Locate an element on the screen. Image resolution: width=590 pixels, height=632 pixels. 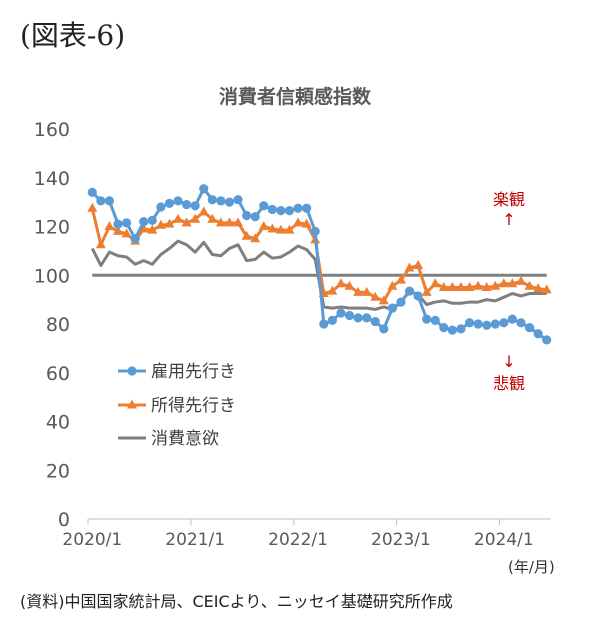
legend-label: 所得先行き is located at coordinates (193, 406).